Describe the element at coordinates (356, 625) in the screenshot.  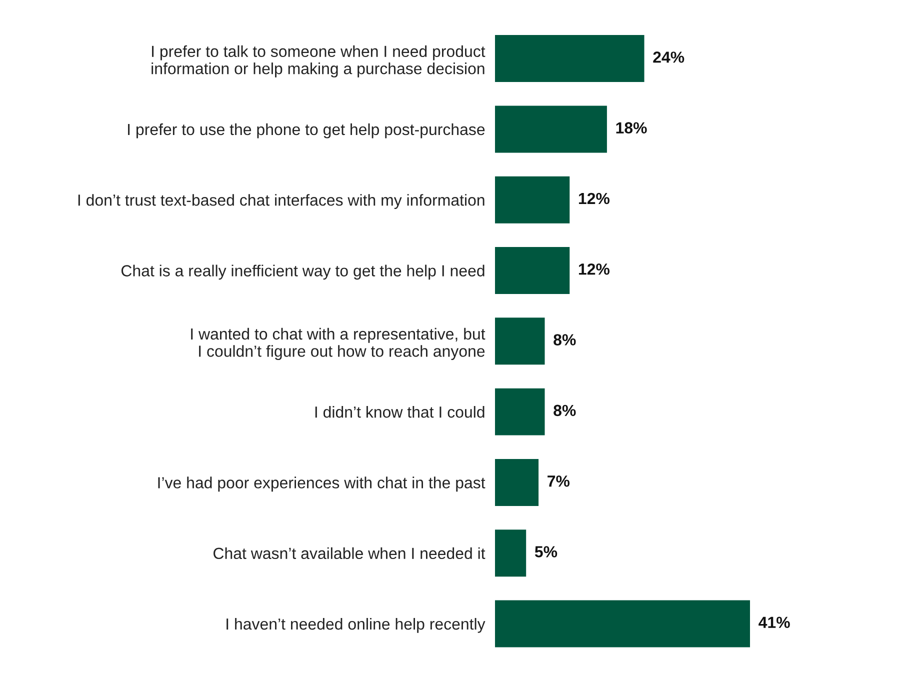
I see `y-tick-label: I haven’t needed online help recently` at that location.